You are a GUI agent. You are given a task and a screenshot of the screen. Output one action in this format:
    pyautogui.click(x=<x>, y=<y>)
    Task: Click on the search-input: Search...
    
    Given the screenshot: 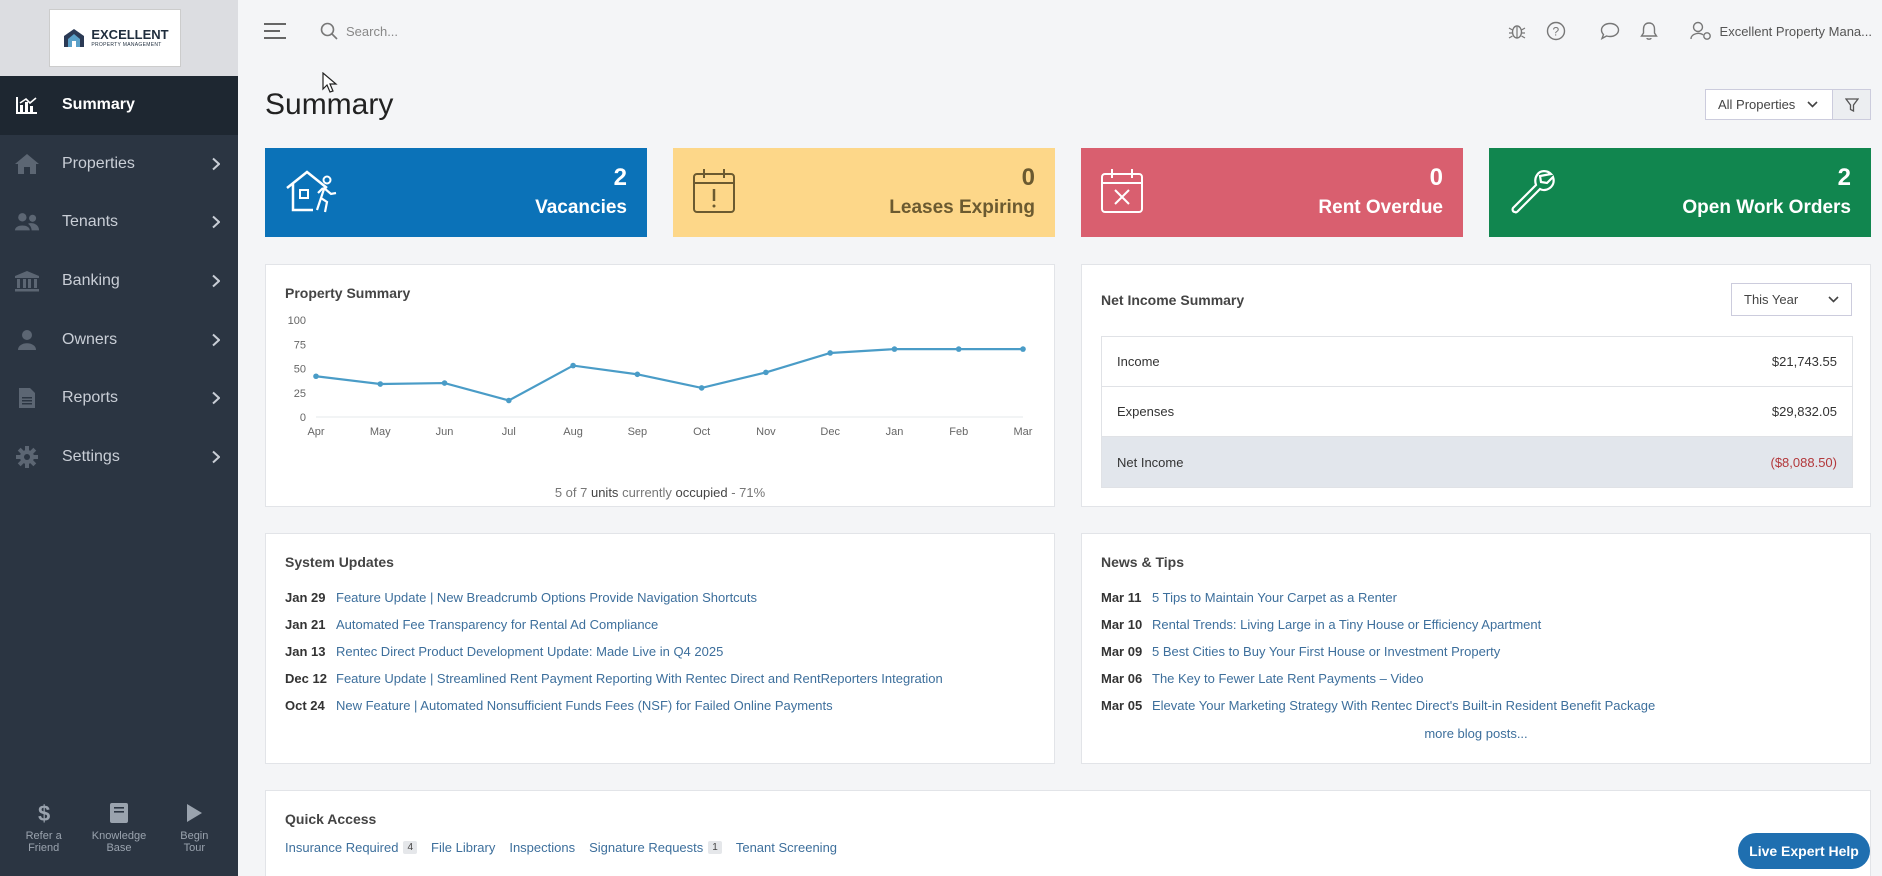 What is the action you would take?
    pyautogui.click(x=372, y=31)
    